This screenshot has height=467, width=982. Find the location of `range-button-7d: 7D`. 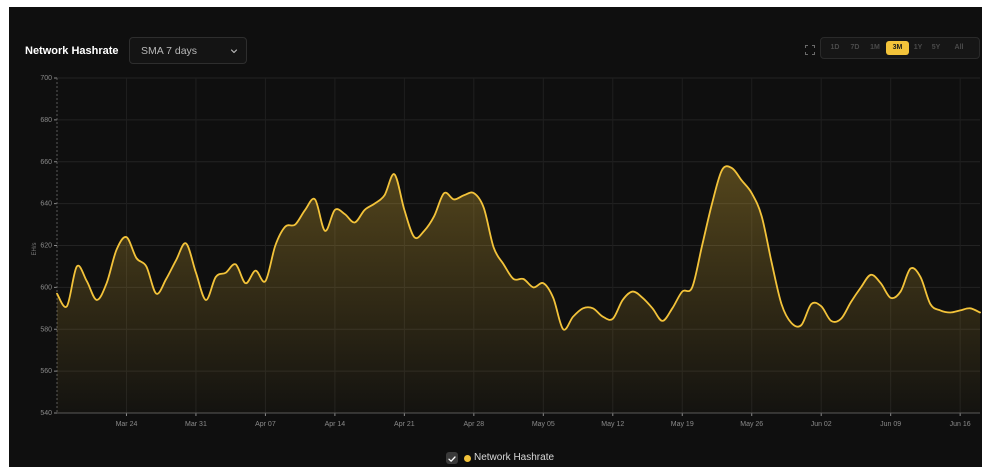

range-button-7d: 7D is located at coordinates (855, 47).